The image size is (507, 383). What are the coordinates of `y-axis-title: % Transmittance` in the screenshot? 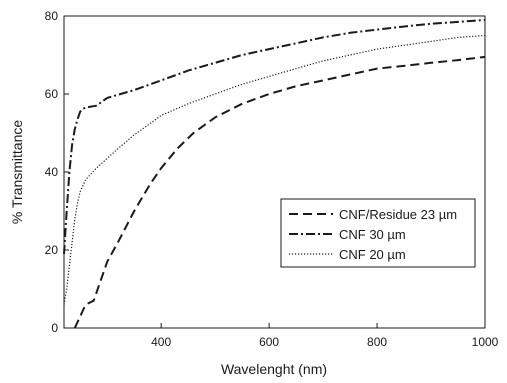 It's located at (17, 172).